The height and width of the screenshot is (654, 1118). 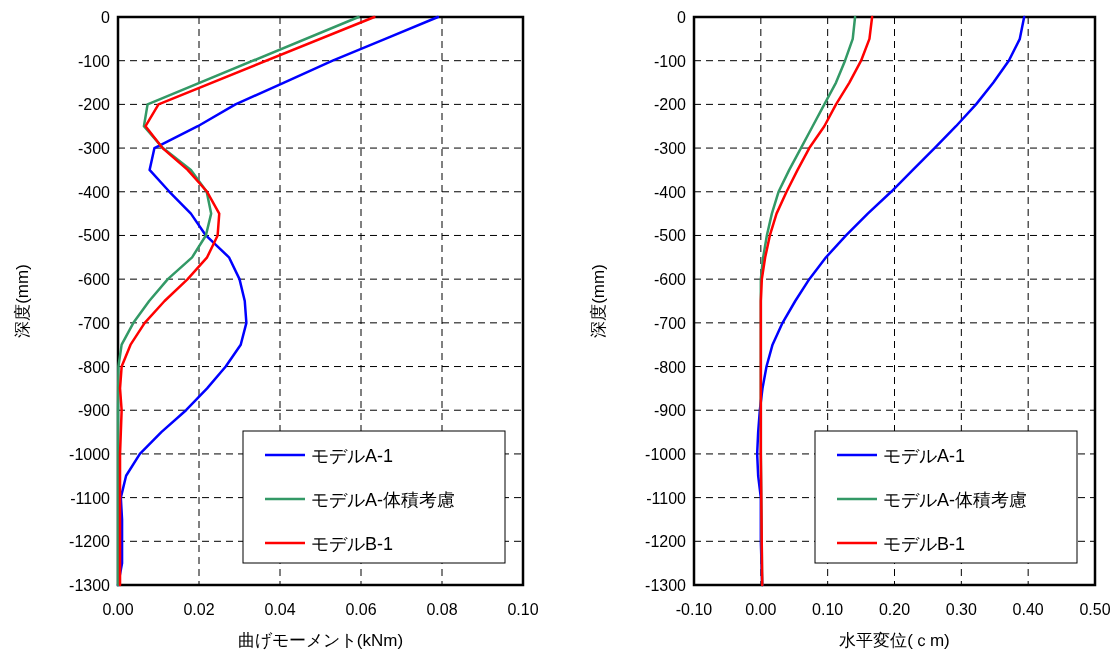 I want to click on x-tick-label: 0.30, so click(x=961, y=609).